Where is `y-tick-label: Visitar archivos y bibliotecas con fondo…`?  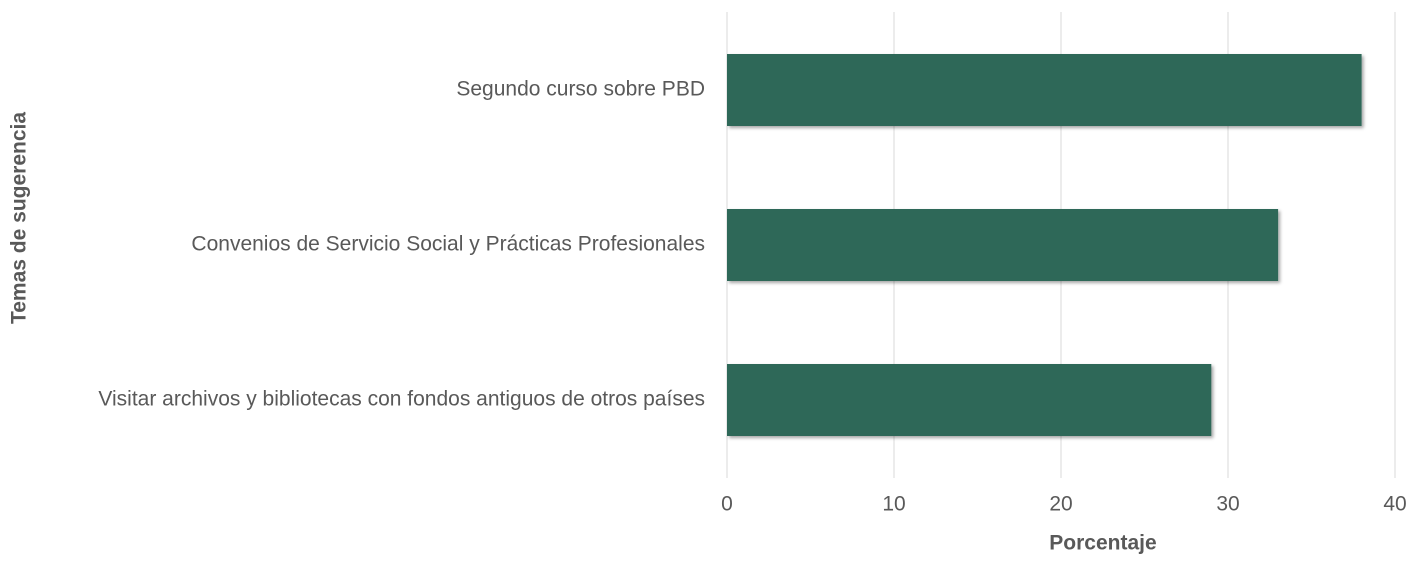
y-tick-label: Visitar archivos y bibliotecas con fondo… is located at coordinates (401, 399).